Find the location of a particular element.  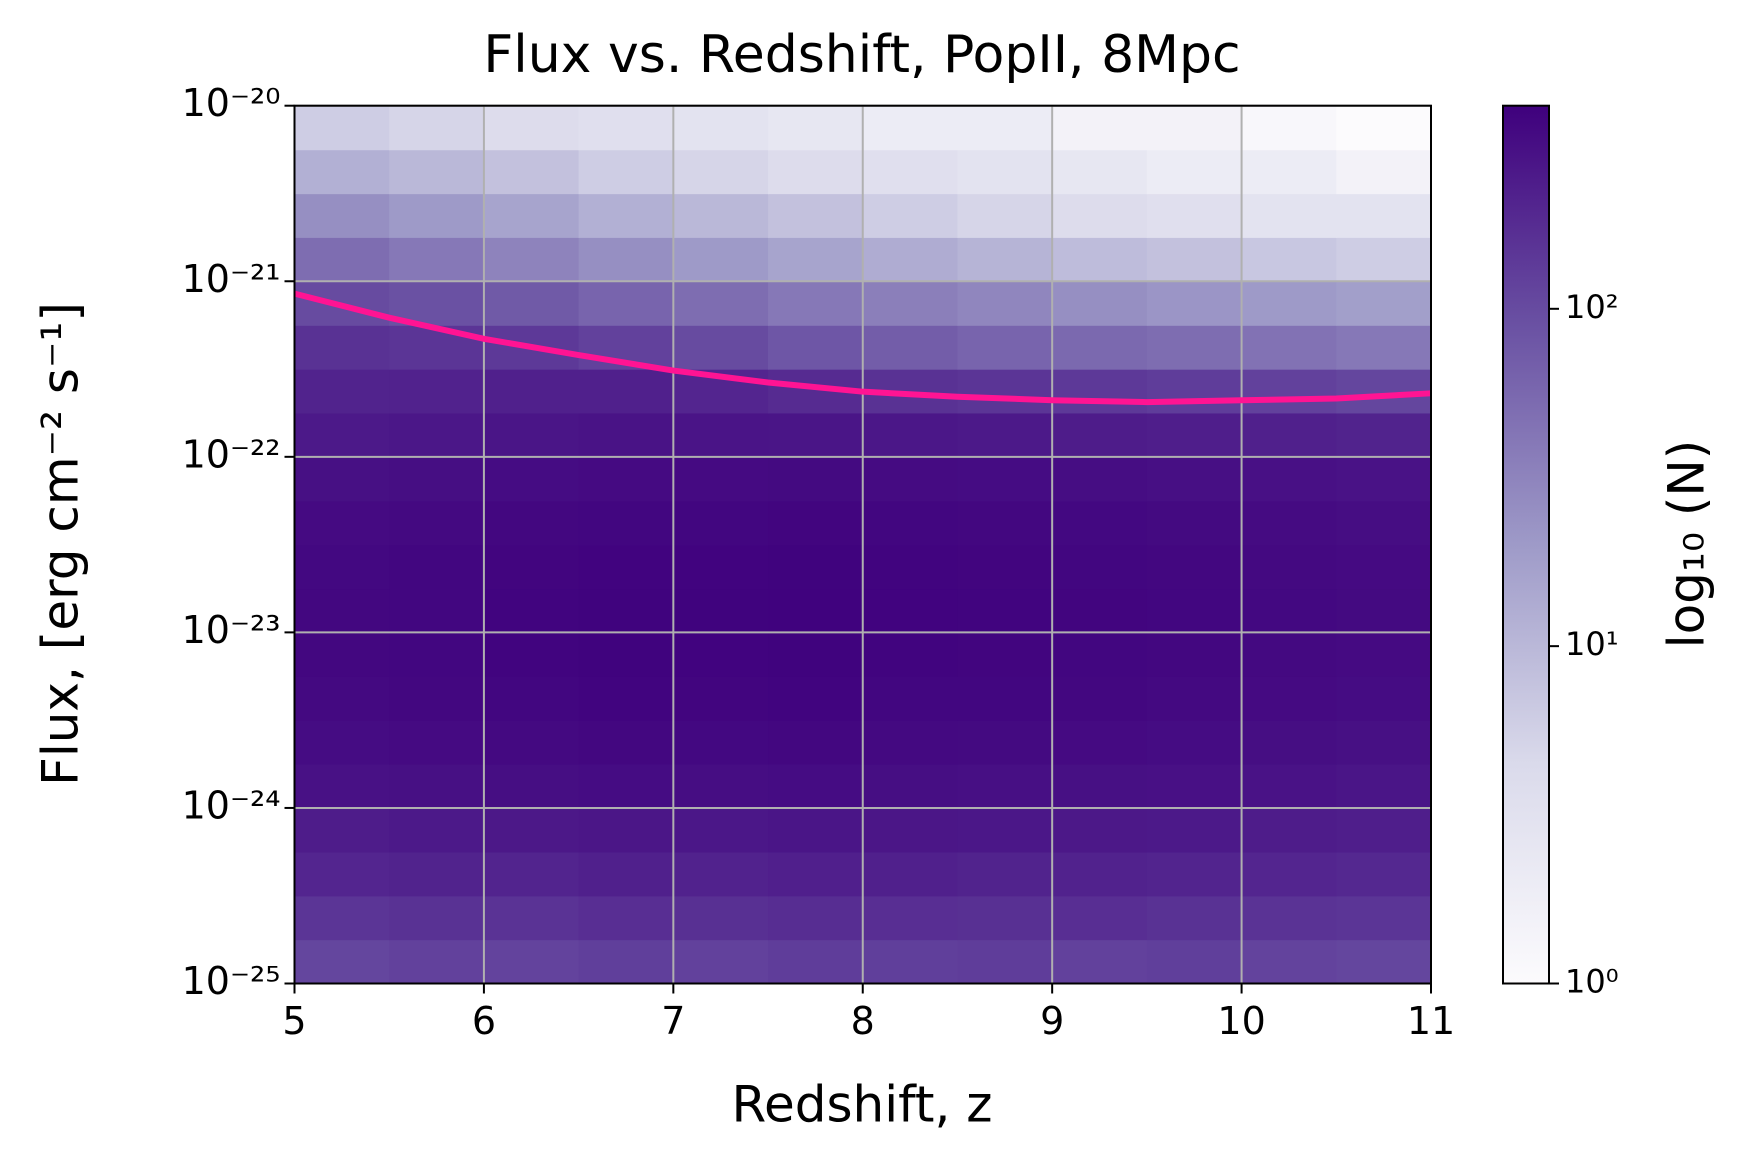

x-tick-label: 5 is located at coordinates (294, 1021).